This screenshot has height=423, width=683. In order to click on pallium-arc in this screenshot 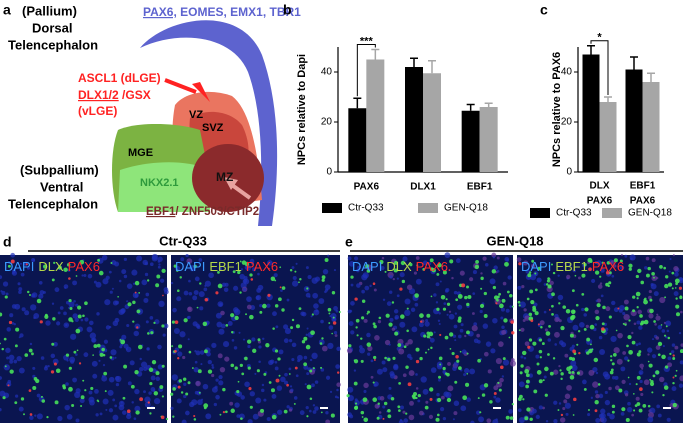, I will do `click(209, 123)`.